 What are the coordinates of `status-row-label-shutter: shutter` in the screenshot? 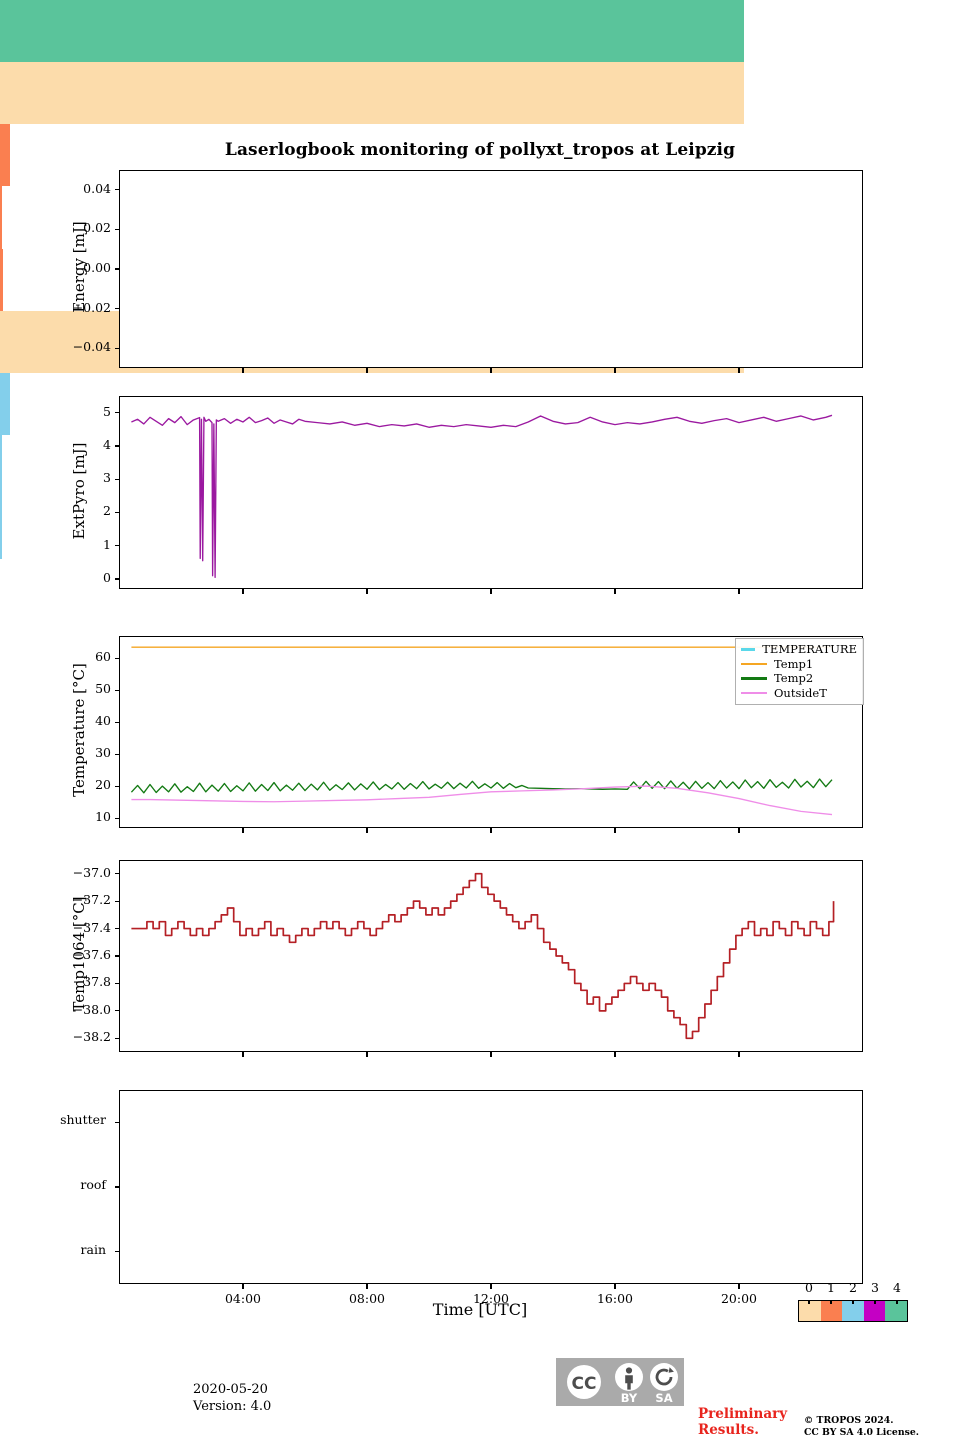 It's located at (83, 1120).